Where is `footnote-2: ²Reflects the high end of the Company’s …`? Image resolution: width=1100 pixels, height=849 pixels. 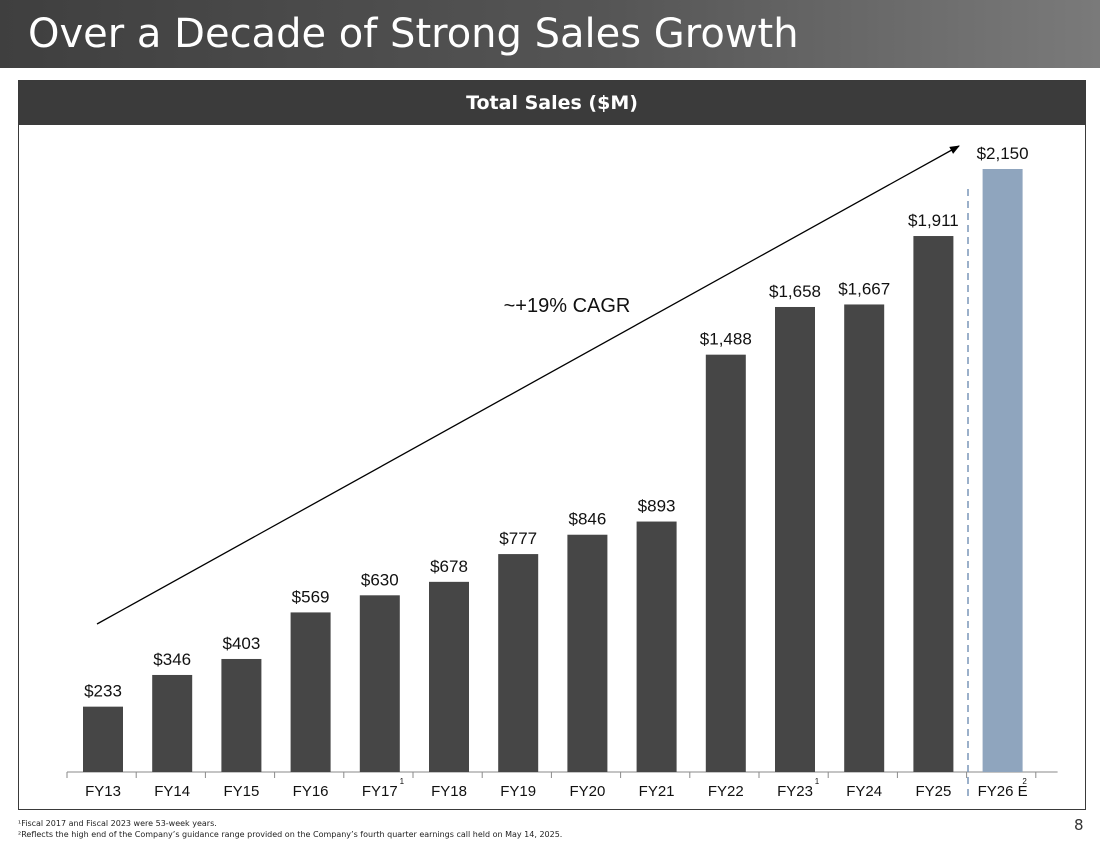
footnote-2: ²Reflects the high end of the Company’s … is located at coordinates (290, 834).